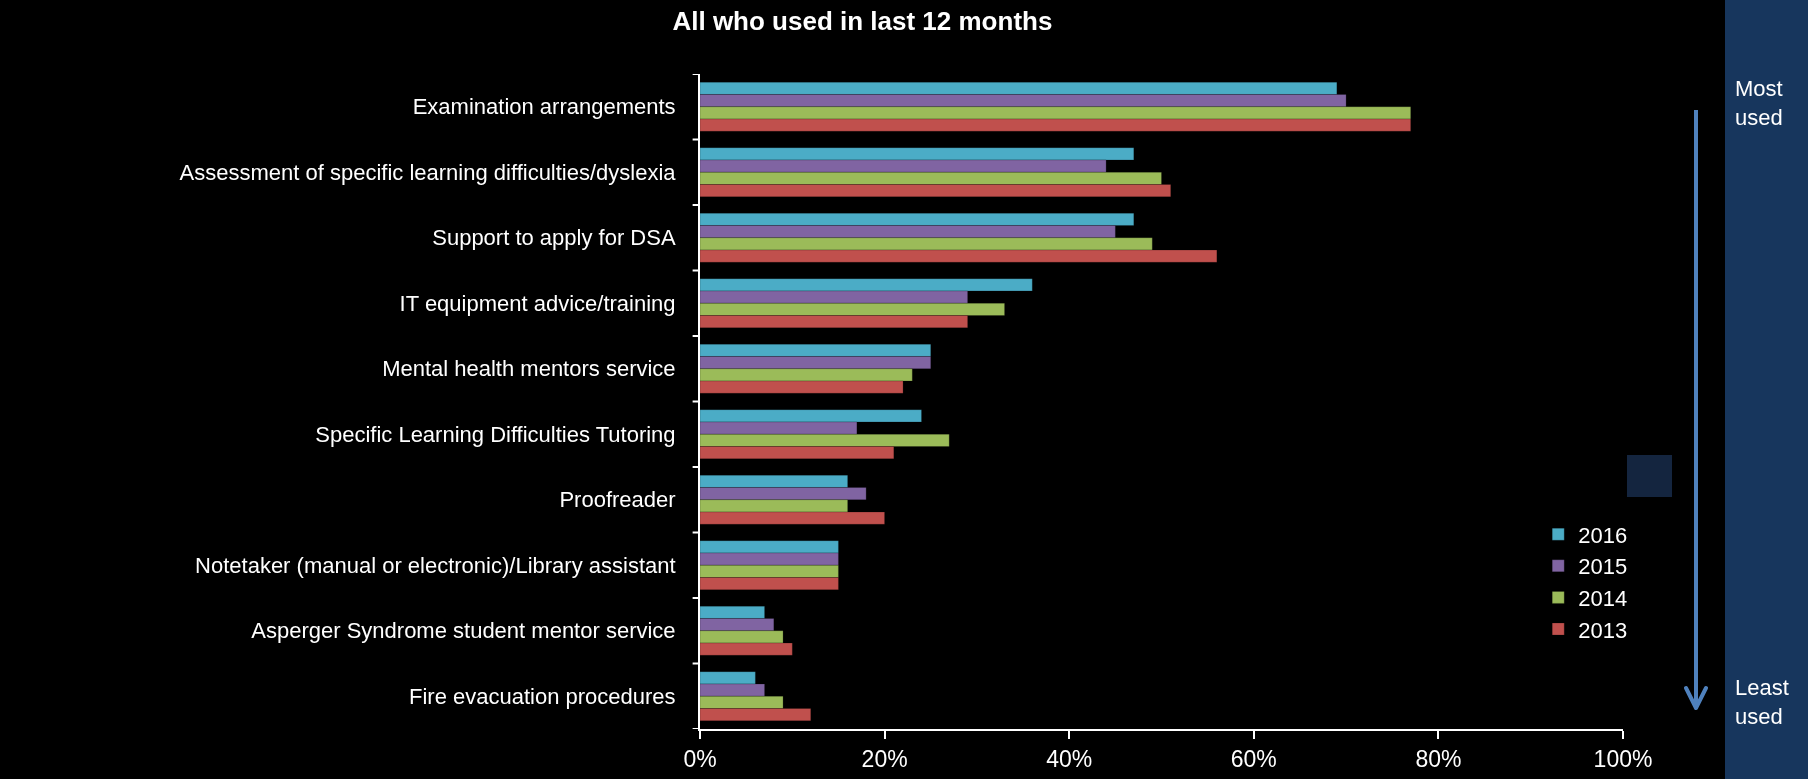  Describe the element at coordinates (1603, 630) in the screenshot. I see `legend-label: 2013` at that location.